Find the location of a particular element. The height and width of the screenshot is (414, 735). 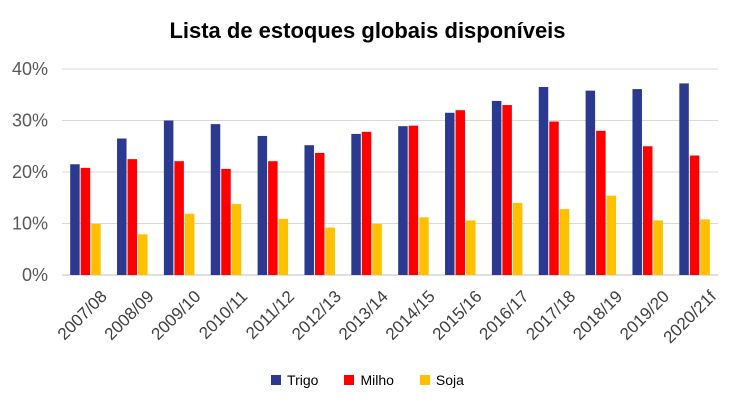

x-tick-label: 2020/21f is located at coordinates (690, 317).